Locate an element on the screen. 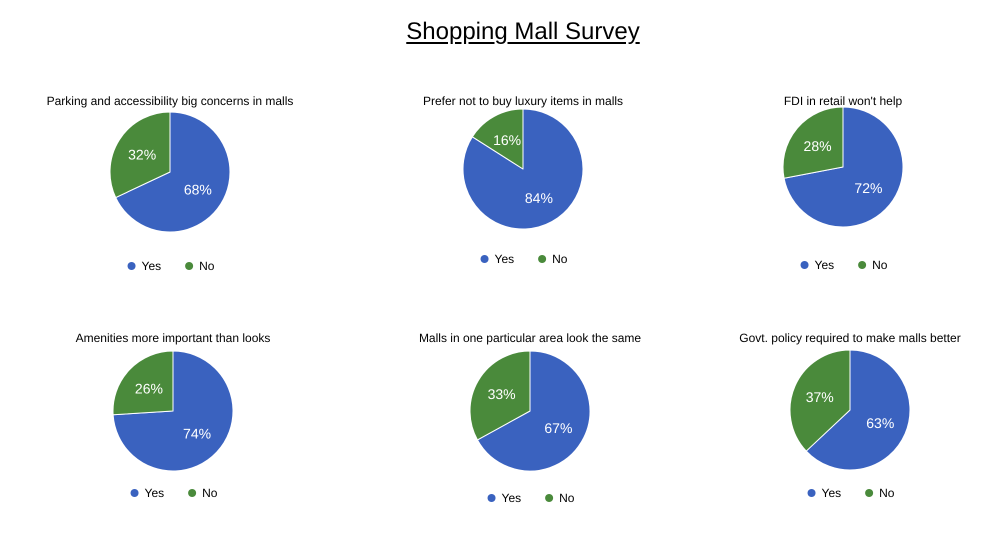  text: Shopping Mall Survey is located at coordinates (523, 32).